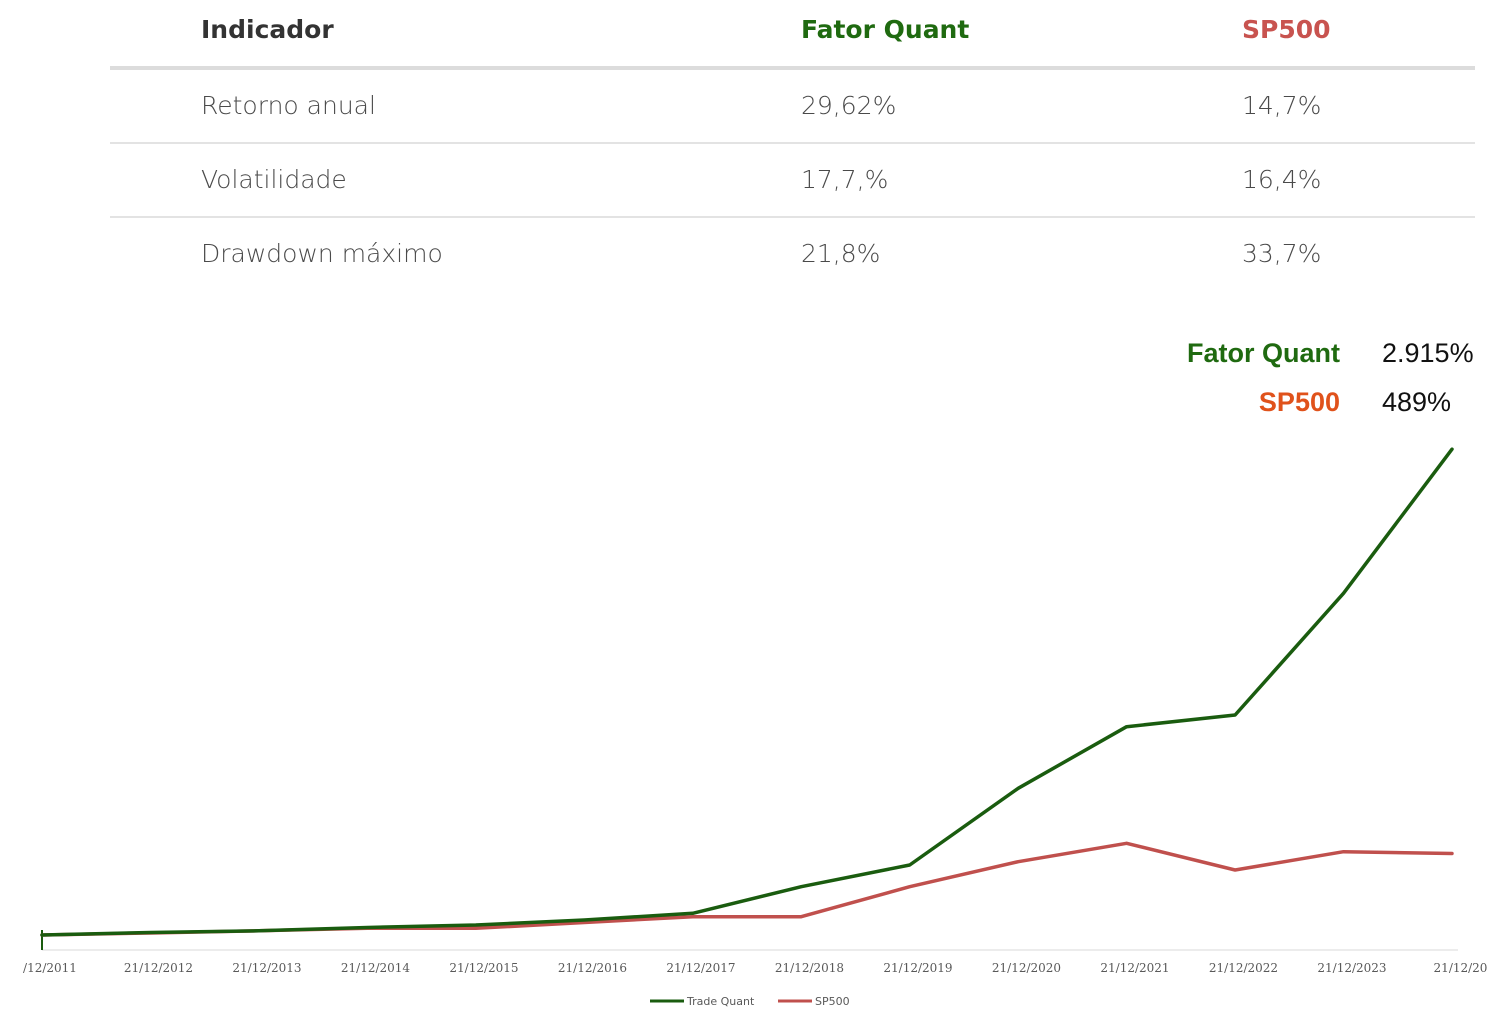 This screenshot has height=1020, width=1510. What do you see at coordinates (1026, 968) in the screenshot?
I see `x-tick-label: 21/12/2020` at bounding box center [1026, 968].